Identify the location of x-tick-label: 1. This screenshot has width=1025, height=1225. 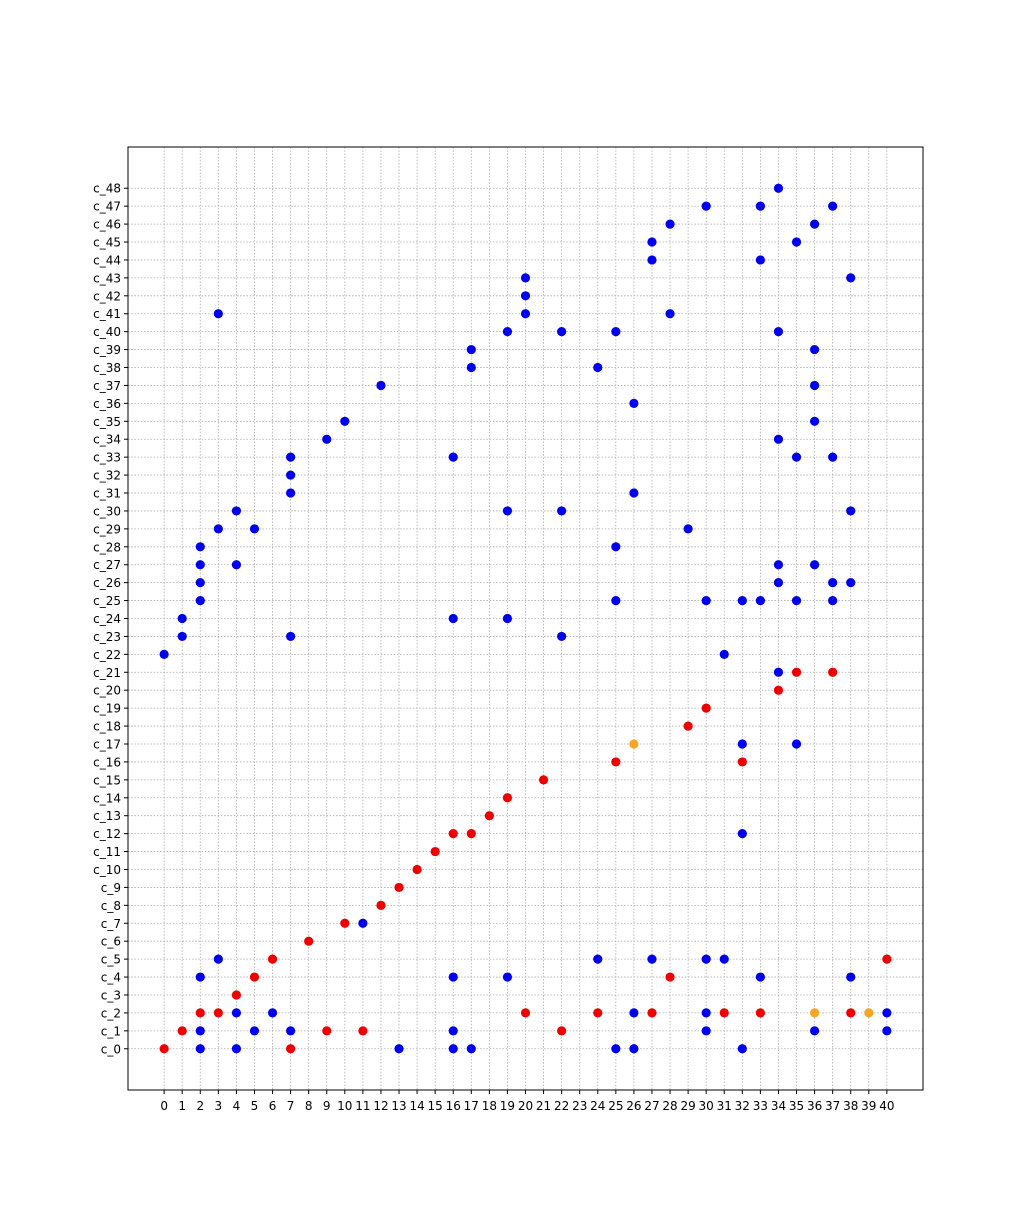
(182, 1106).